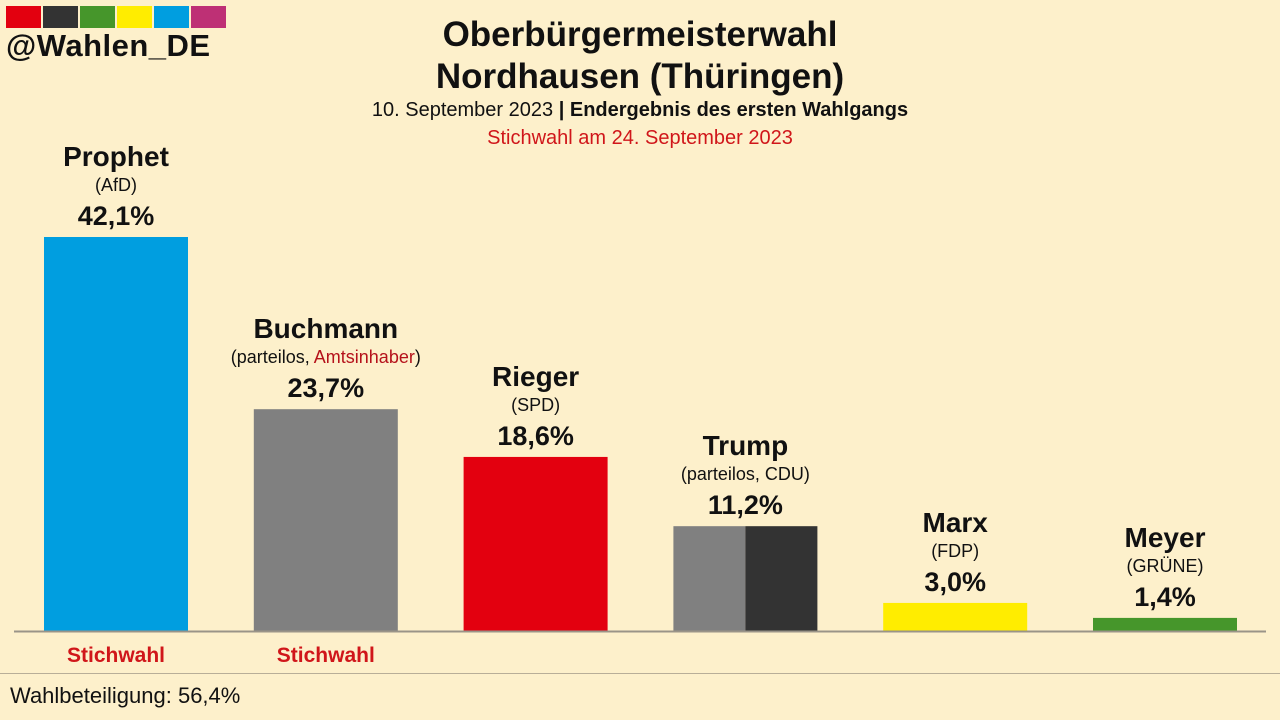 The width and height of the screenshot is (1280, 720). What do you see at coordinates (1165, 597) in the screenshot?
I see `value-label-meyer: 1,4%` at bounding box center [1165, 597].